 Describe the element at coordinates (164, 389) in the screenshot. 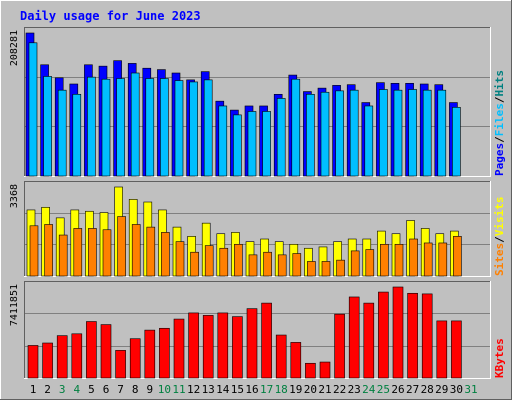

I see `x-tick-day-10: 10` at that location.